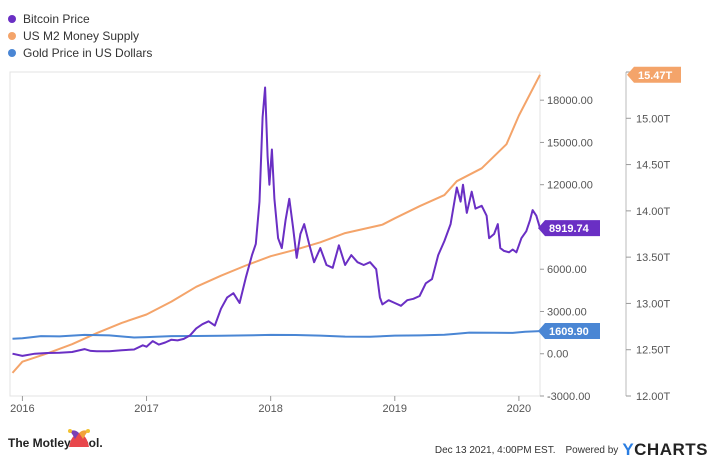 Image resolution: width=720 pixels, height=466 pixels. Describe the element at coordinates (557, 355) in the screenshot. I see `left-axis-tick-label: 0.00` at that location.